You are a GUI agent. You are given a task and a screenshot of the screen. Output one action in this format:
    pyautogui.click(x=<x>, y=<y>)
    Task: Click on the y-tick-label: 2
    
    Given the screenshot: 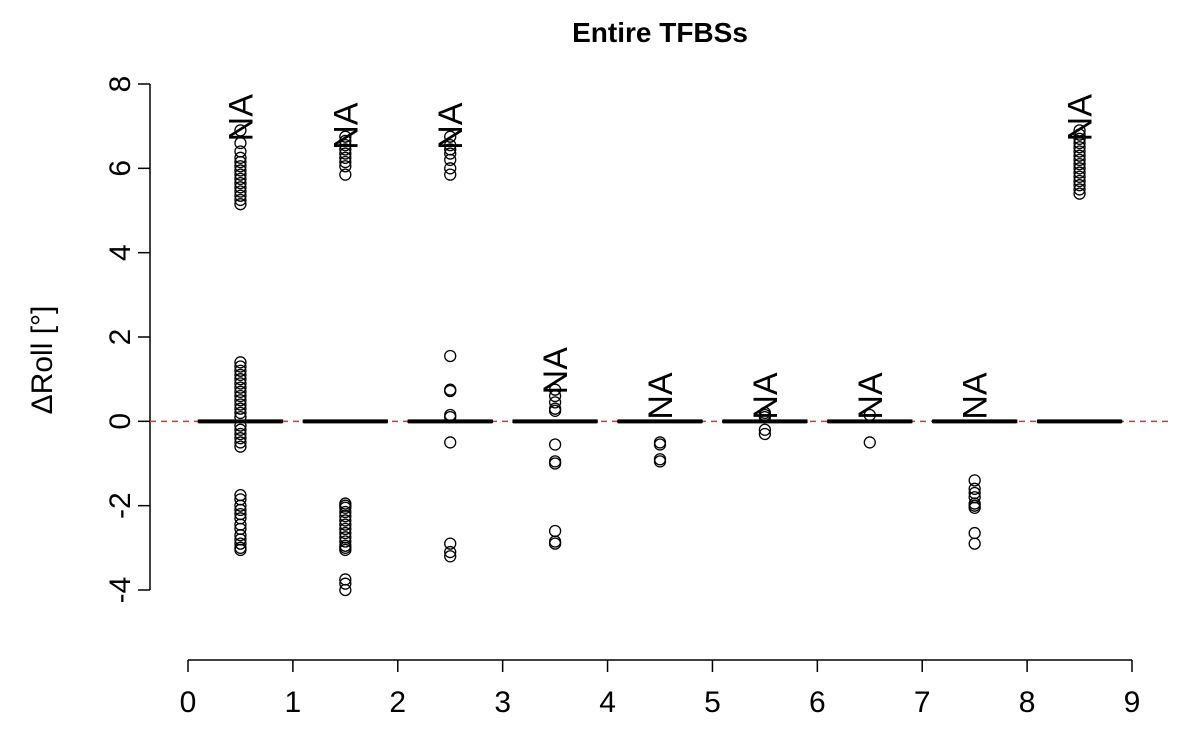 What is the action you would take?
    pyautogui.click(x=120, y=337)
    